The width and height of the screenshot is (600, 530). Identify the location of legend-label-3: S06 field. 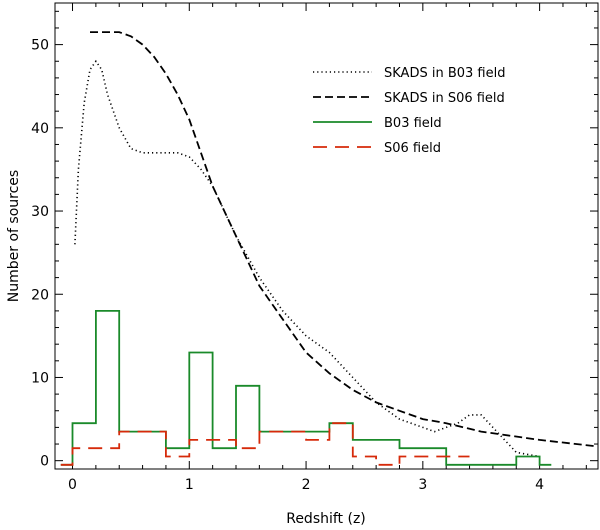
(412, 148).